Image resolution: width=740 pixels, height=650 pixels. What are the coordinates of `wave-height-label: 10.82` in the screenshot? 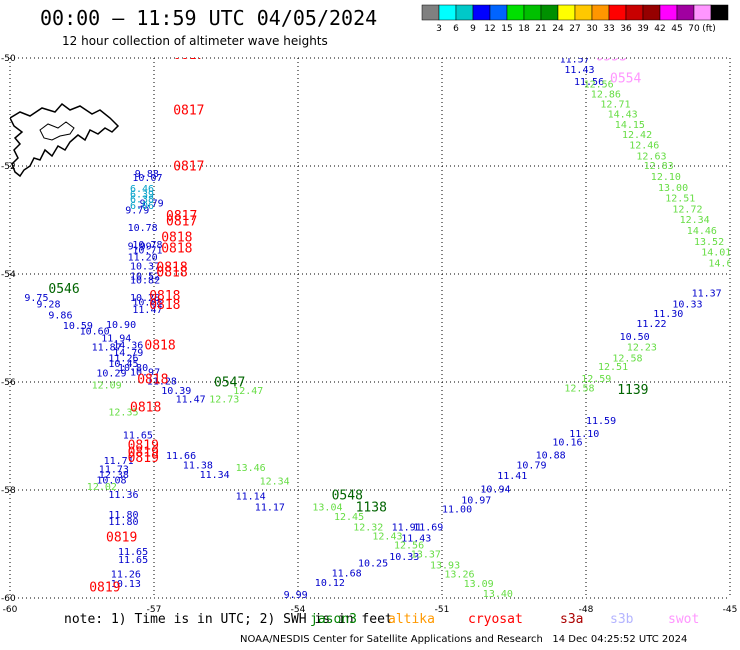 It's located at (145, 281).